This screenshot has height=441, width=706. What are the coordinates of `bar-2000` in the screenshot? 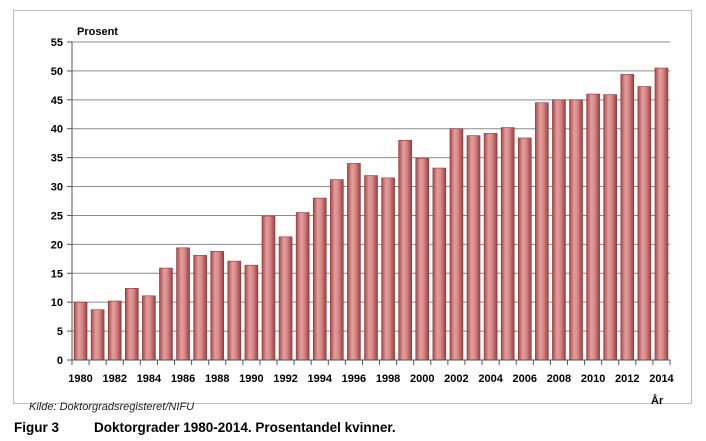 It's located at (422, 259).